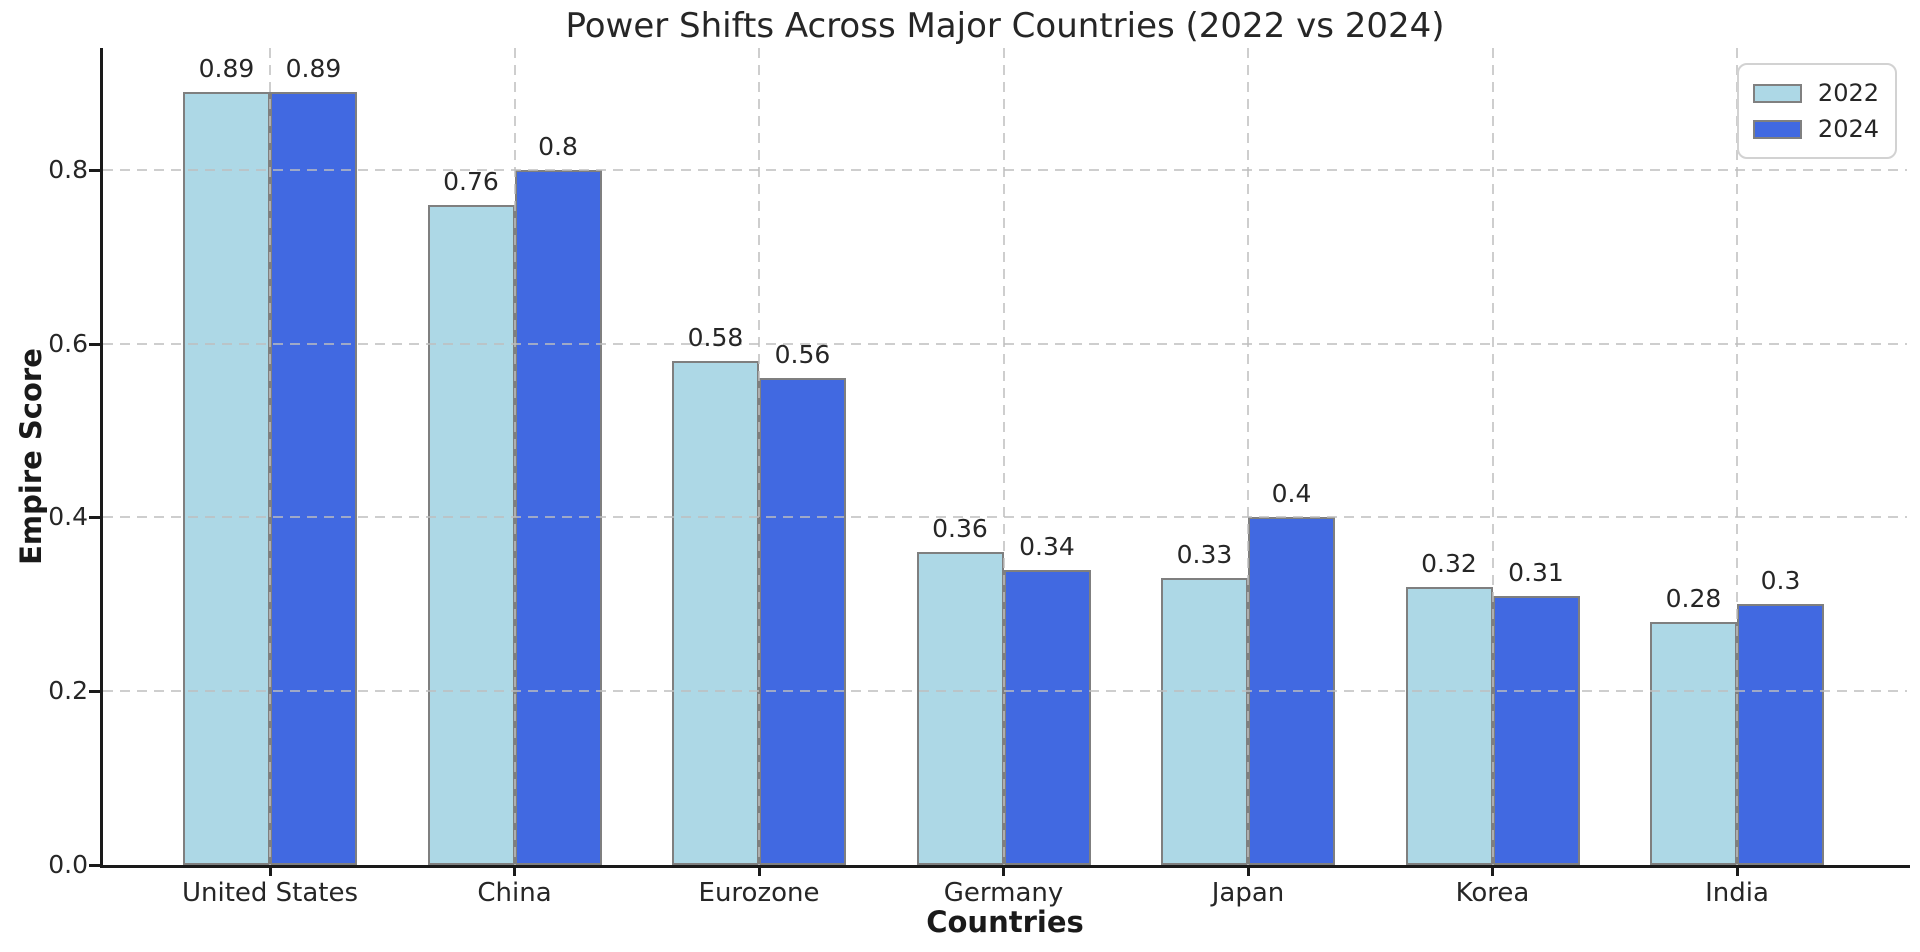 This screenshot has height=952, width=1920. What do you see at coordinates (270, 893) in the screenshot?
I see `x-tick-label: United States` at bounding box center [270, 893].